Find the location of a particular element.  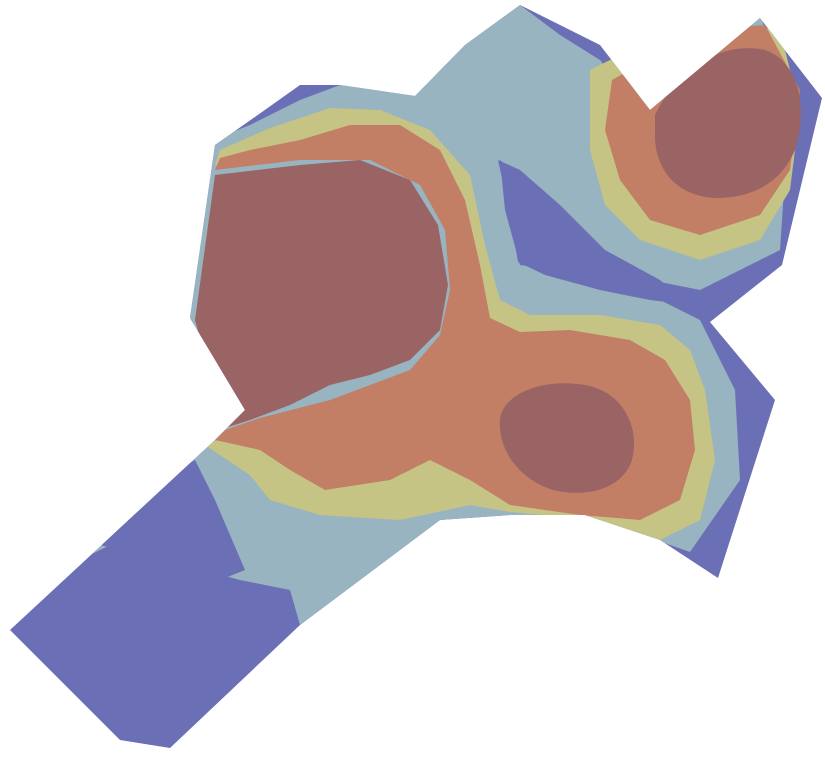

contour-band-level-1-center is located at coordinates (594, 232).